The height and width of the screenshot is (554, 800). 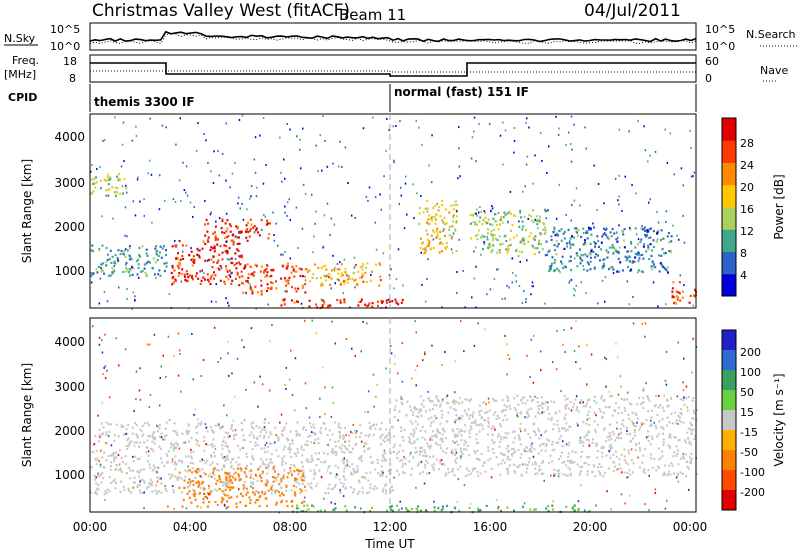 What do you see at coordinates (747, 165) in the screenshot?
I see `power-tick-24: 24` at bounding box center [747, 165].